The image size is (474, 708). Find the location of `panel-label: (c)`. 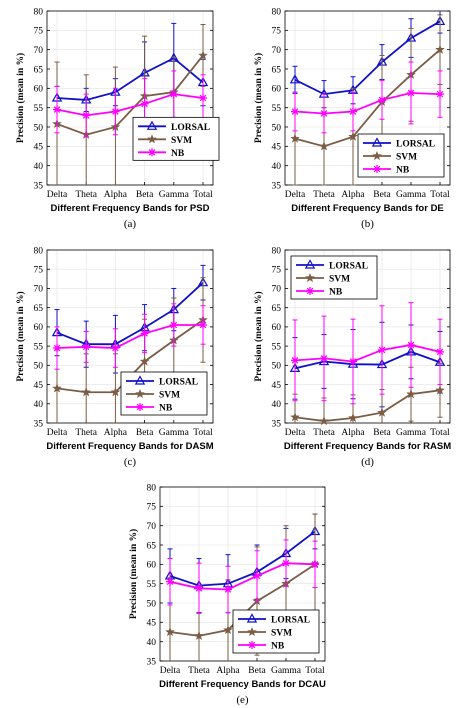

panel-label: (c) is located at coordinates (130, 462).